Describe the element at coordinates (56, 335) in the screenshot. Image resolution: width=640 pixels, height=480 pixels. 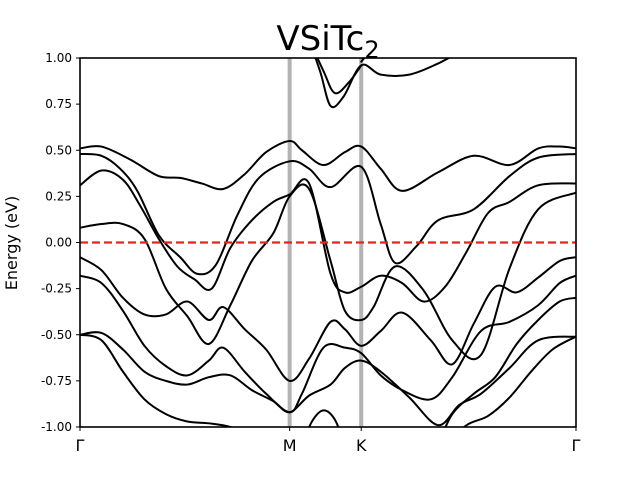
I see `y-tick-label: -0.50` at that location.